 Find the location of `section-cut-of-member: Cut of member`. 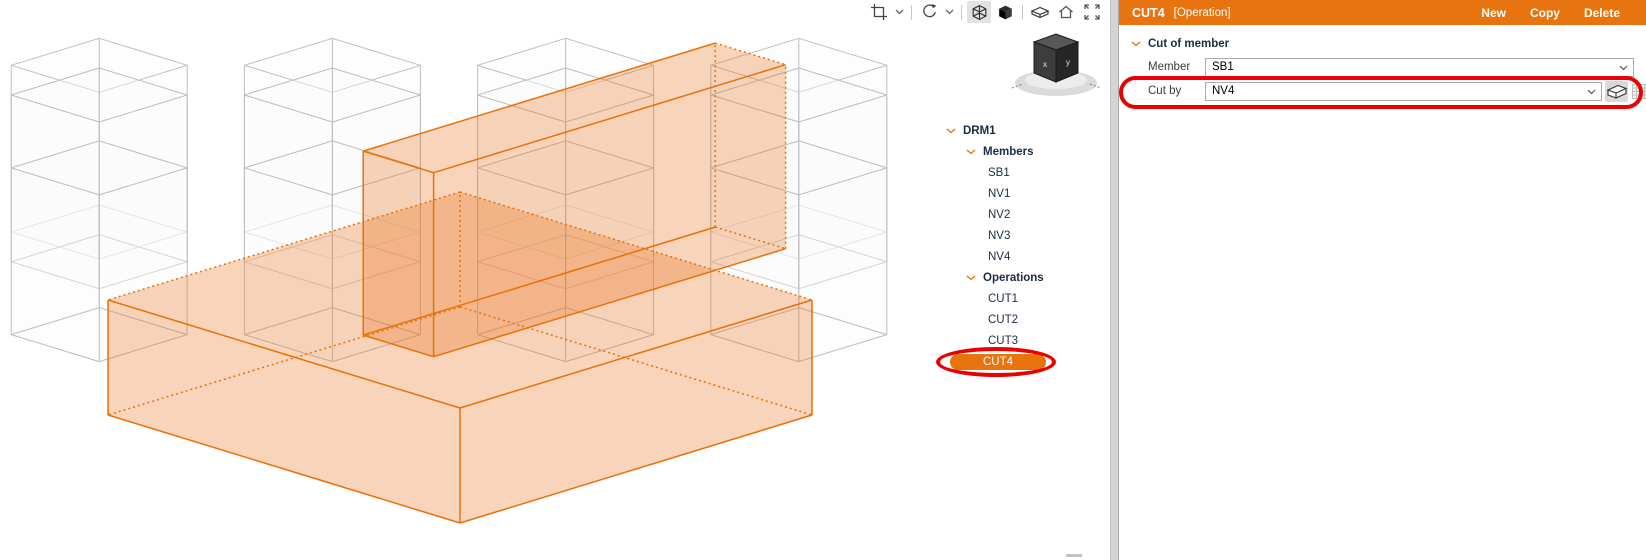

section-cut-of-member: Cut of member is located at coordinates (1180, 44).